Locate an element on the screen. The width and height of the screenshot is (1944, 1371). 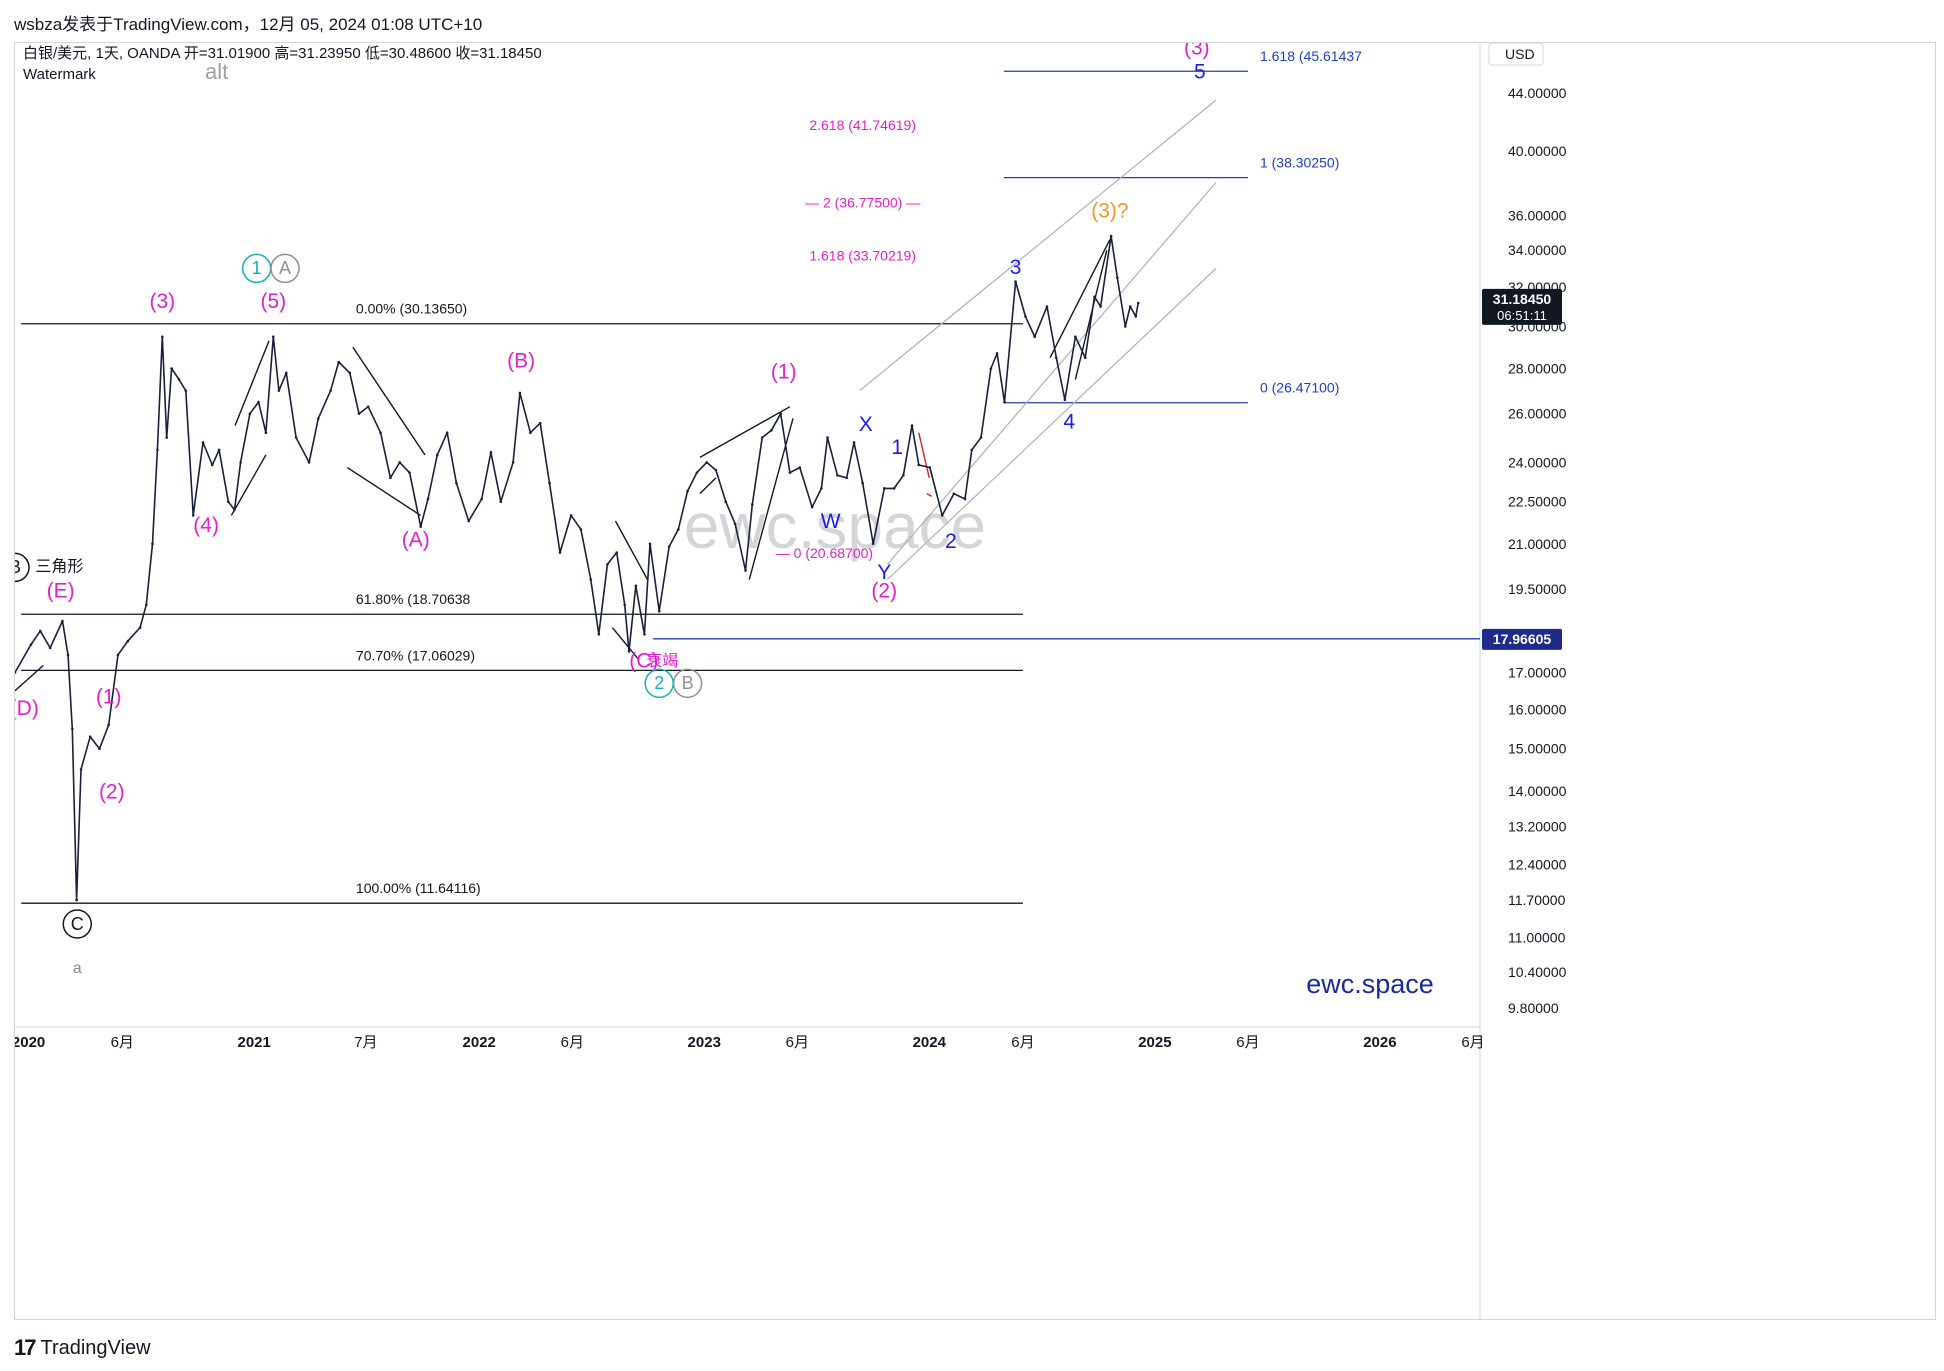
last-price-value: 31.18450 is located at coordinates (1522, 299).